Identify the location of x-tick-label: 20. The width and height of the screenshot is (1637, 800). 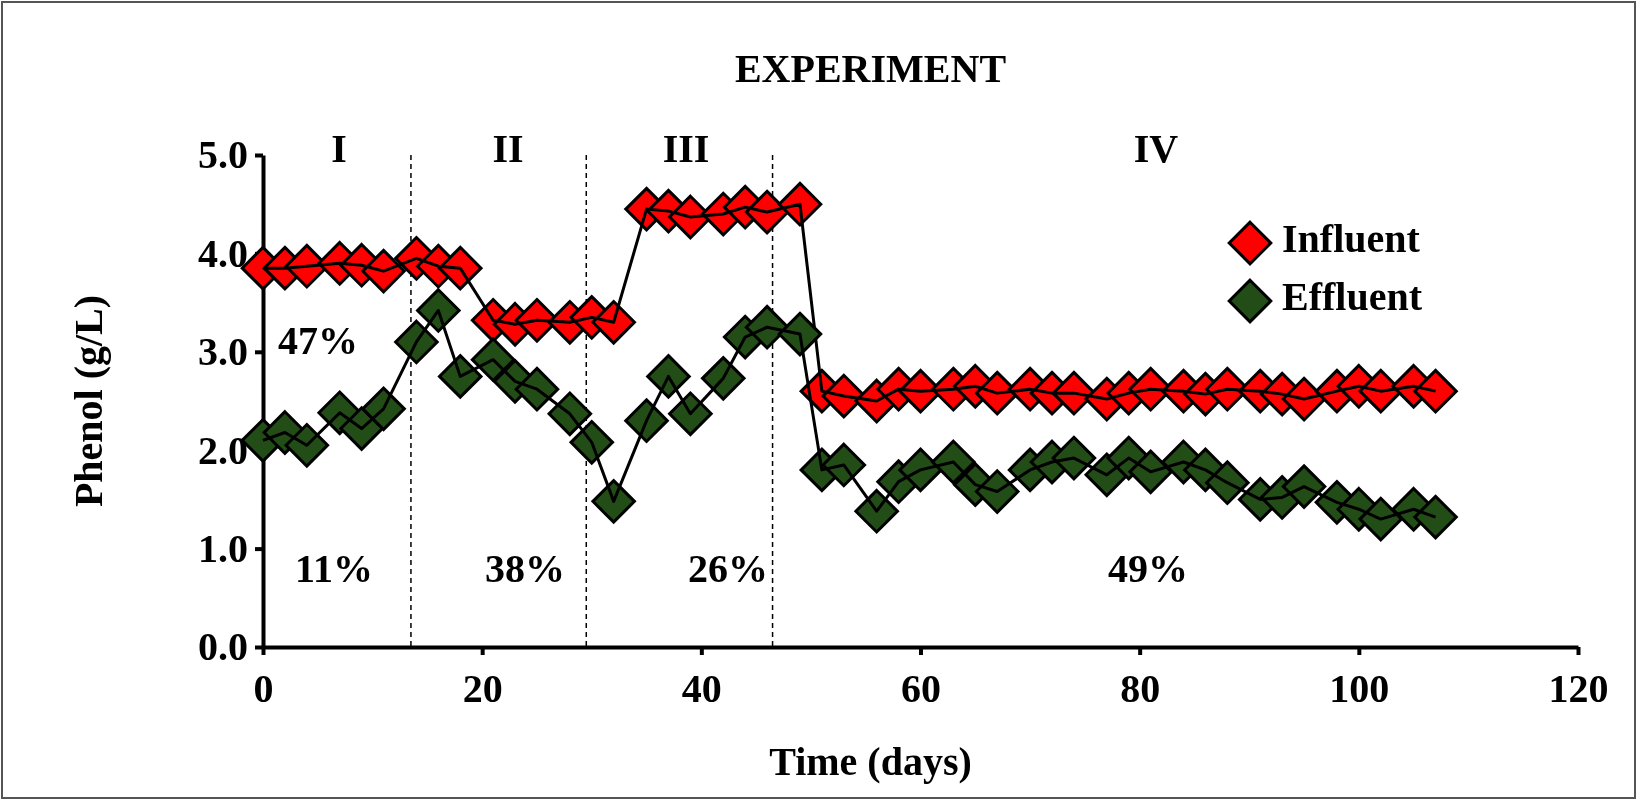
(482, 688).